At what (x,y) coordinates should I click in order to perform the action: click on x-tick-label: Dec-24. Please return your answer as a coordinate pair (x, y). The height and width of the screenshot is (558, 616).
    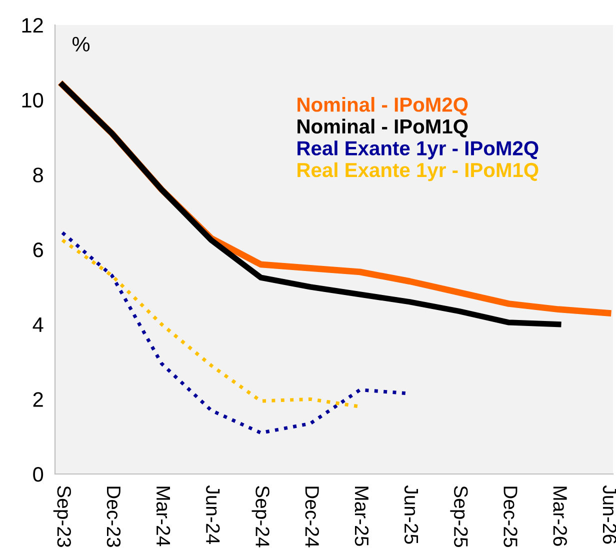
    Looking at the image, I should click on (312, 517).